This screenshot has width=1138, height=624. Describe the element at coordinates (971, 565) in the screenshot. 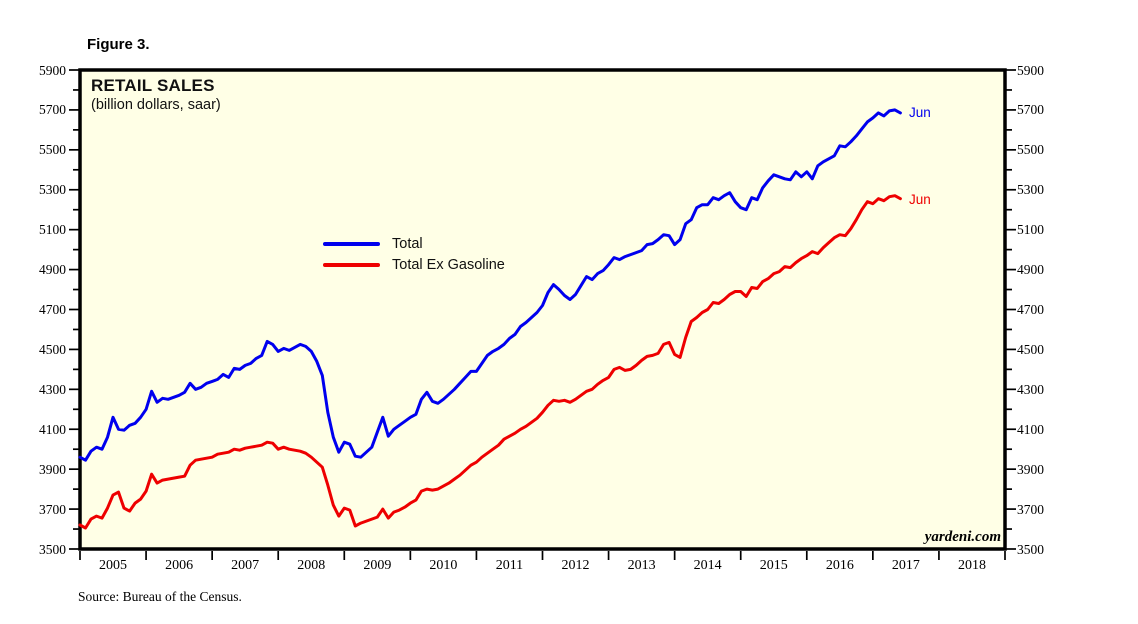

I see `x-axis-tick-label: 2018` at that location.